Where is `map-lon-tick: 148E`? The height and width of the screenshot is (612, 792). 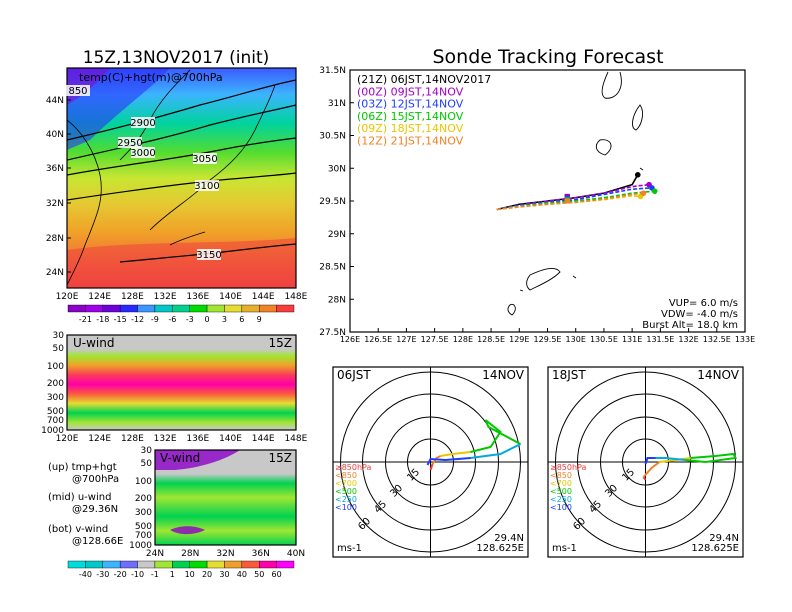
map-lon-tick: 148E is located at coordinates (295, 297).